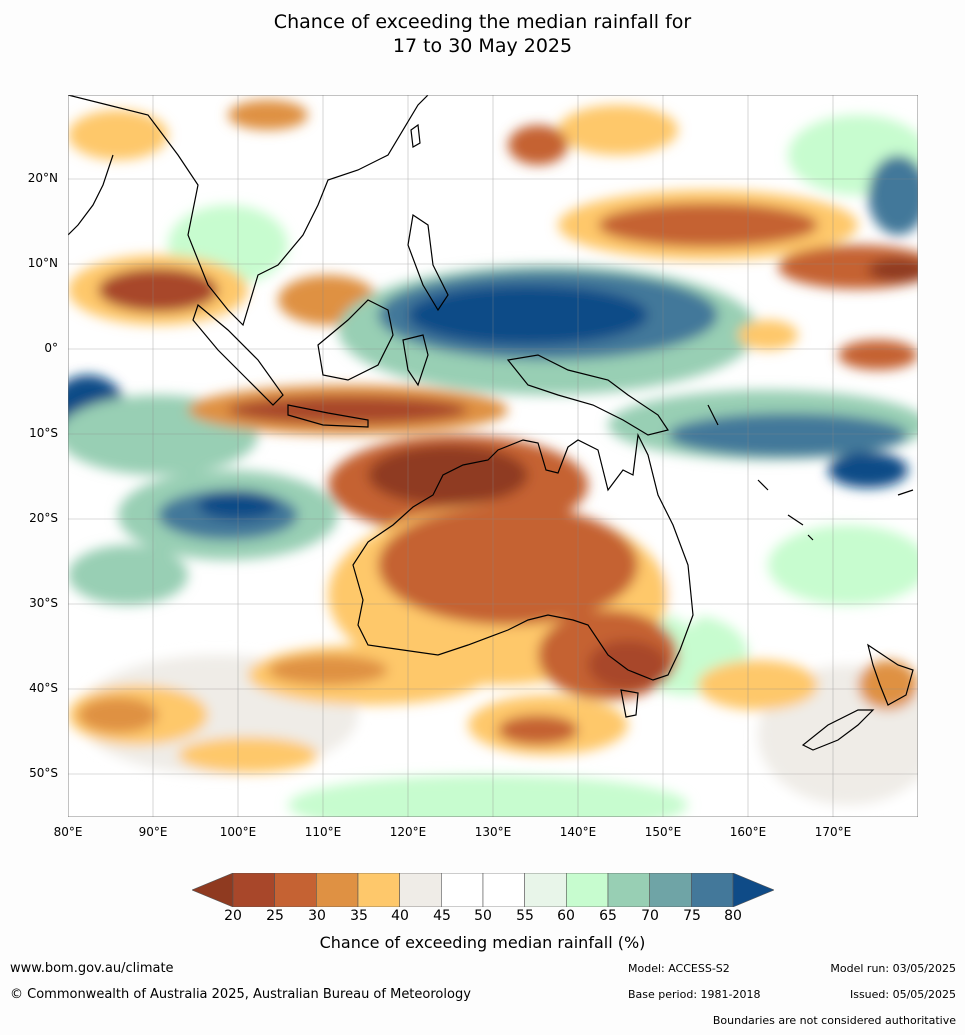  What do you see at coordinates (408, 832) in the screenshot?
I see `lon-label-120e: 120°E` at bounding box center [408, 832].